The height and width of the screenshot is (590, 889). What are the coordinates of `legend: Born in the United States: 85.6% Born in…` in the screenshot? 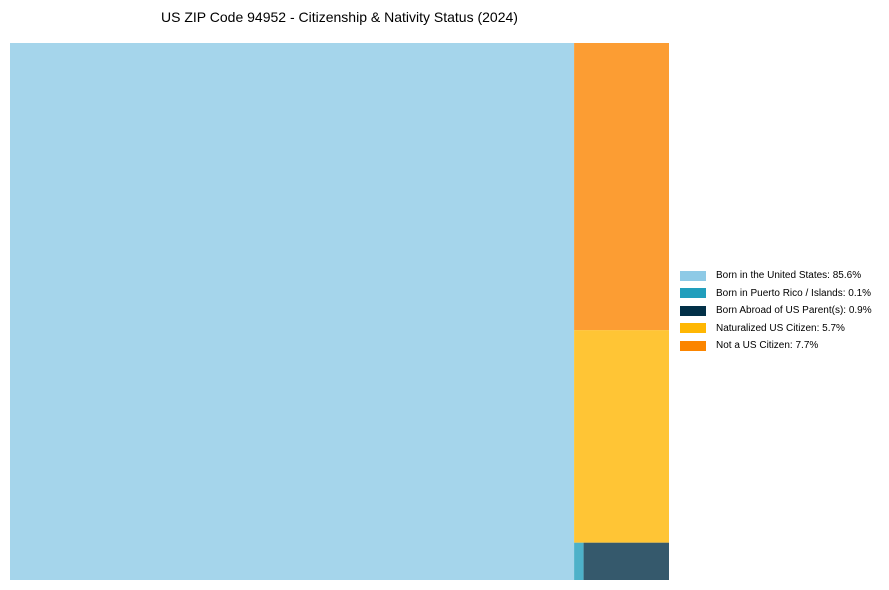 It's located at (776, 311).